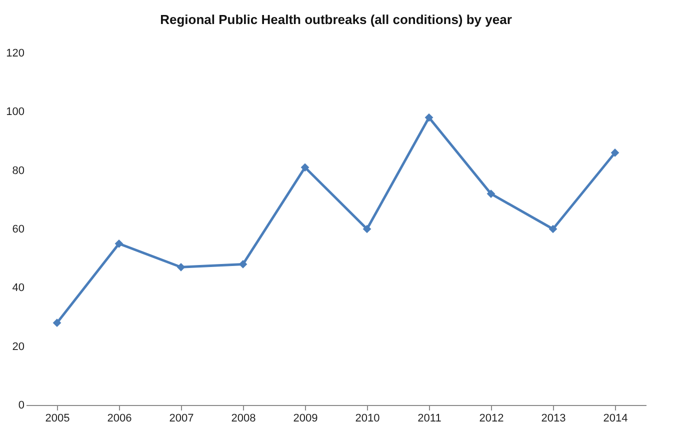 Image resolution: width=683 pixels, height=446 pixels. I want to click on x-tick-label: 2010, so click(367, 418).